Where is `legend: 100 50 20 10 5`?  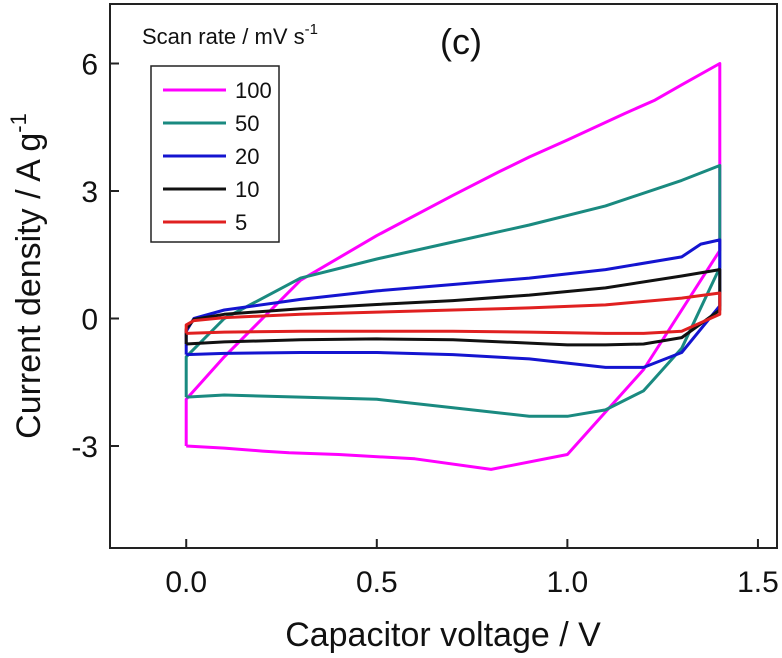 legend: 100 50 20 10 5 is located at coordinates (217, 156).